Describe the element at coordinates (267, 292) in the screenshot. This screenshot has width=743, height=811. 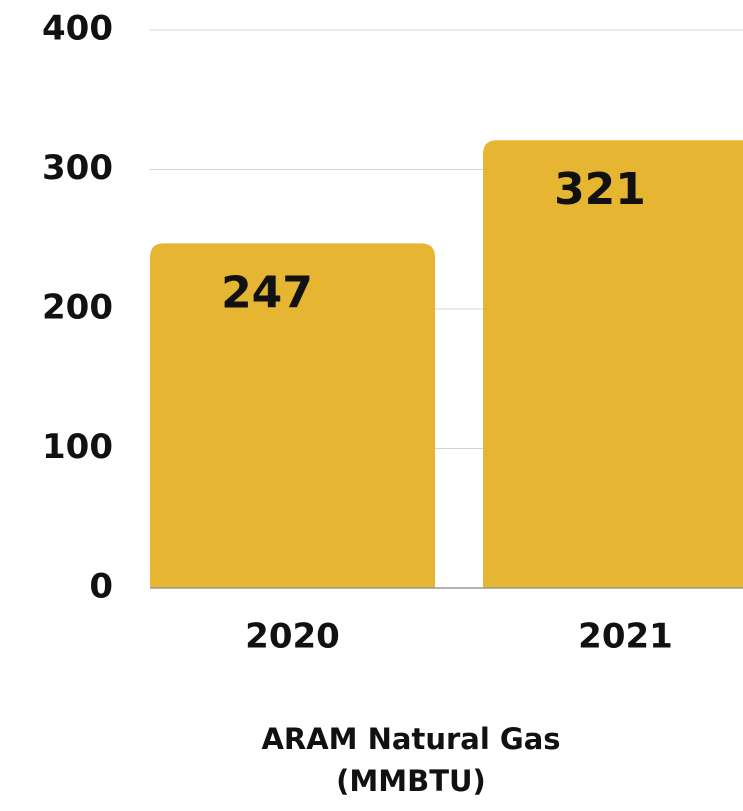
I see `data-label: 247` at that location.